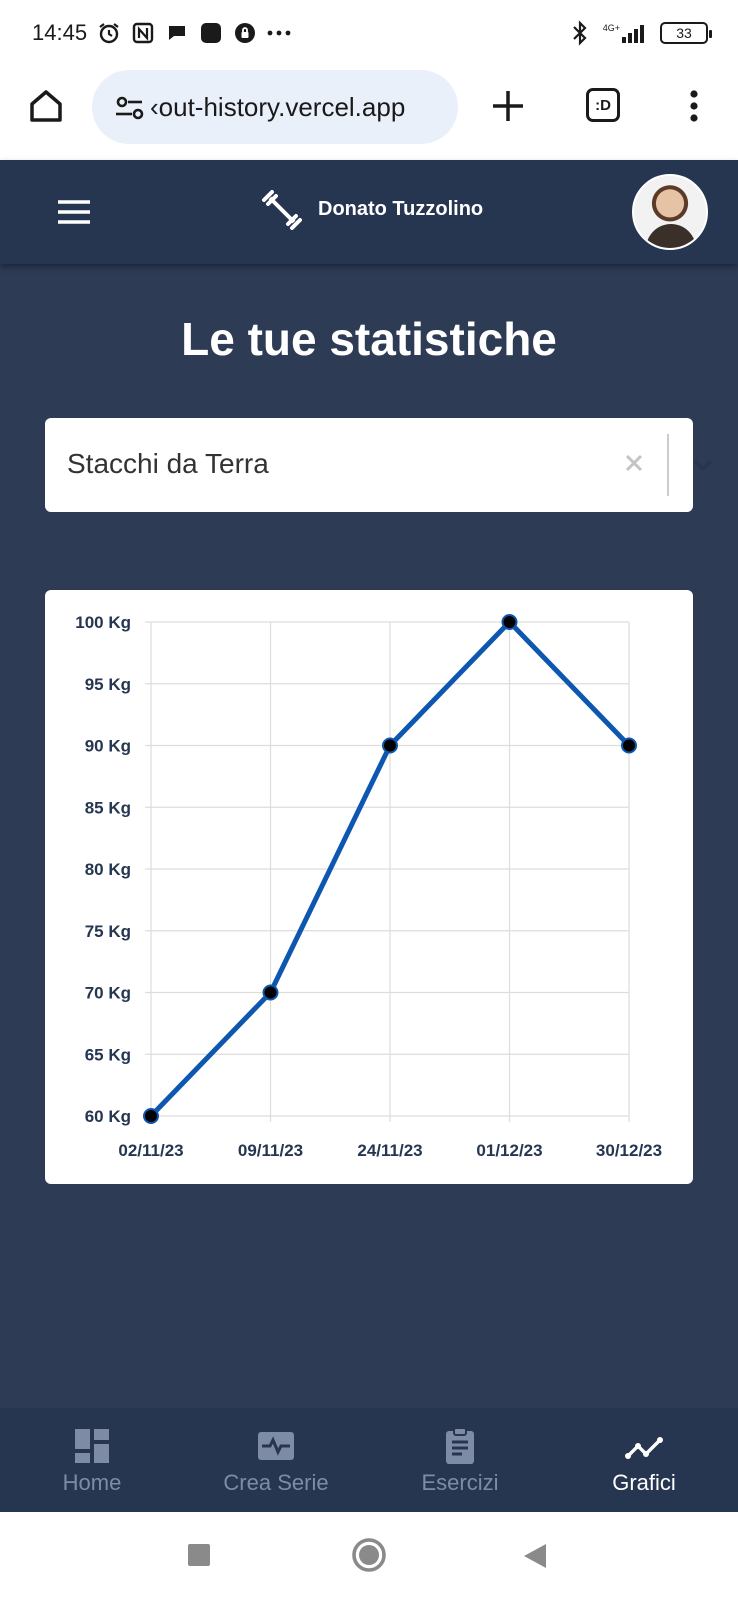 This screenshot has height=1600, width=738. I want to click on x-tick-label: 09/11/23, so click(270, 1150).